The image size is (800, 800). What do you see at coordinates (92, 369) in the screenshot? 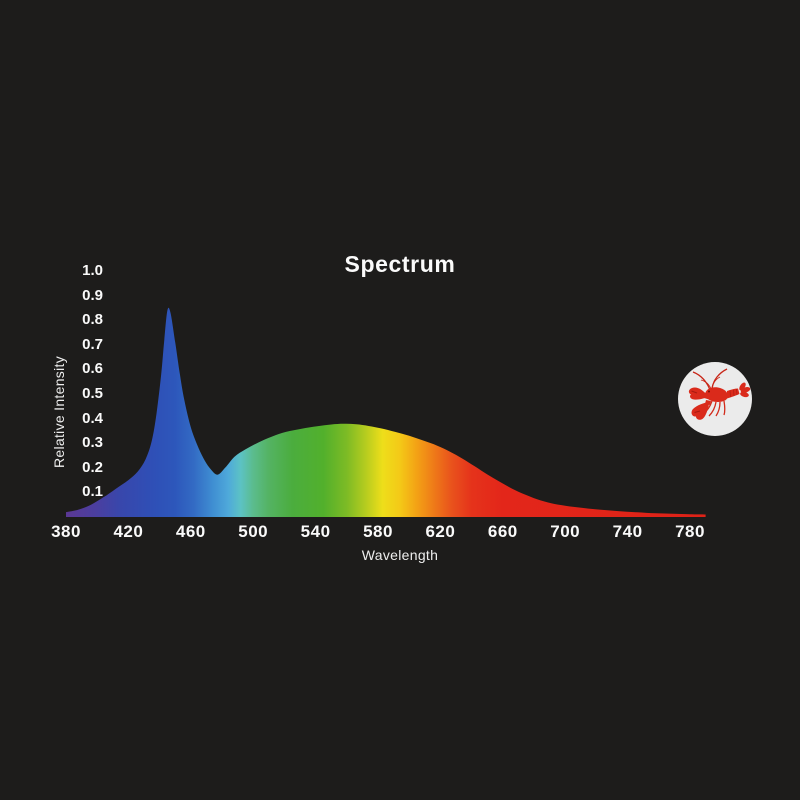
I see `y-tick-label: 0.6` at bounding box center [92, 369].